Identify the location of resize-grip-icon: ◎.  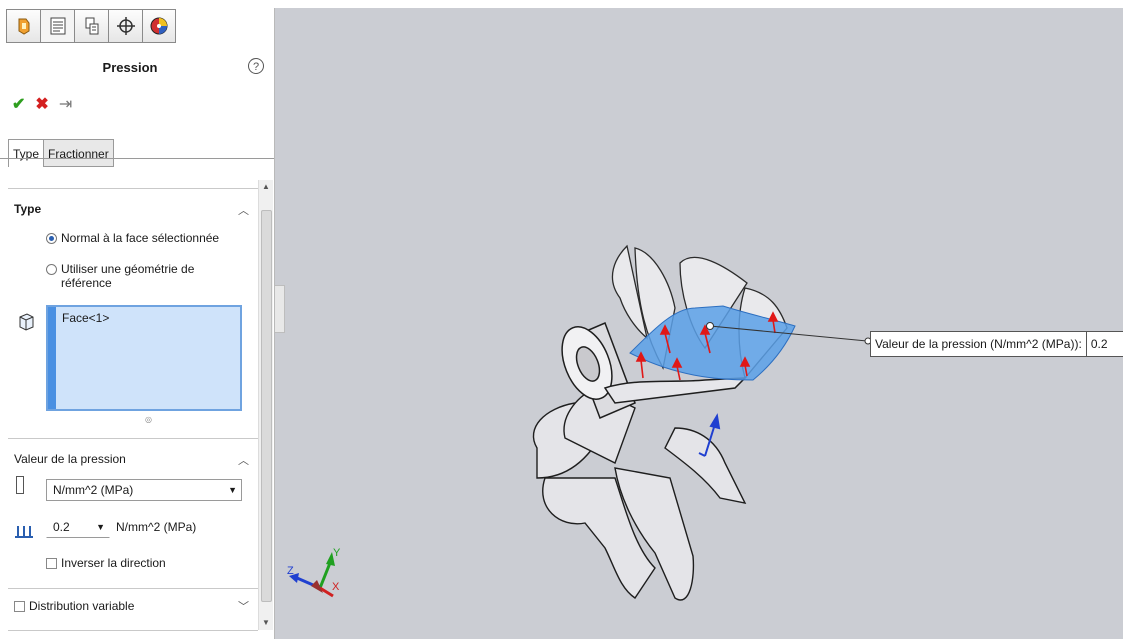
(148, 419).